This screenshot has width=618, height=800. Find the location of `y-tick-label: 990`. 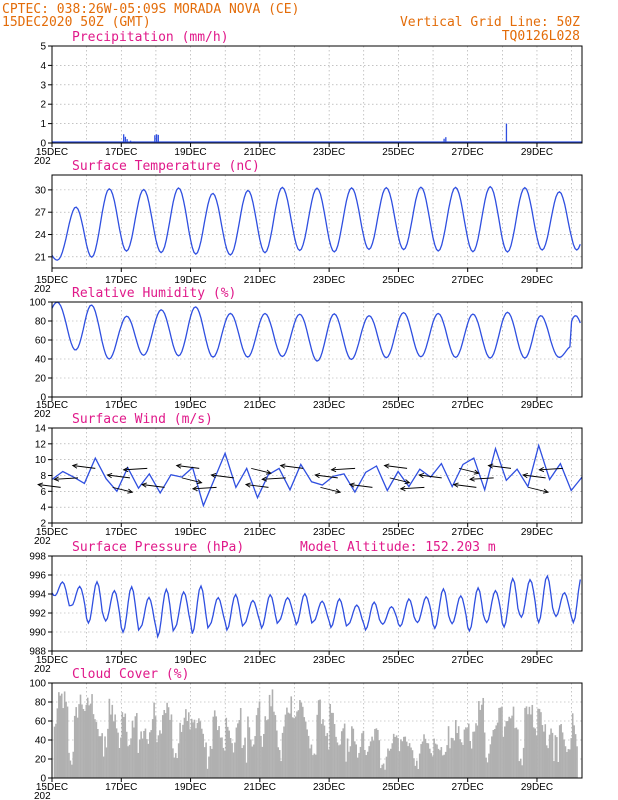

y-tick-label: 990 is located at coordinates (37, 633).